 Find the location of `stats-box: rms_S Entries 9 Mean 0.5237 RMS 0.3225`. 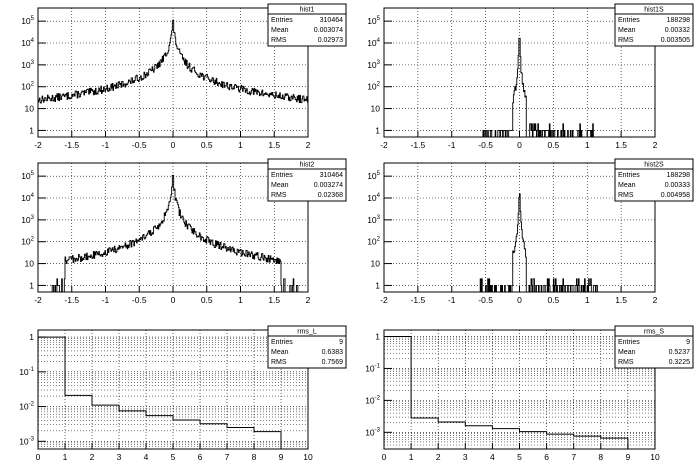

stats-box: rms_S Entries 9 Mean 0.5237 RMS 0.3225 is located at coordinates (654, 347).